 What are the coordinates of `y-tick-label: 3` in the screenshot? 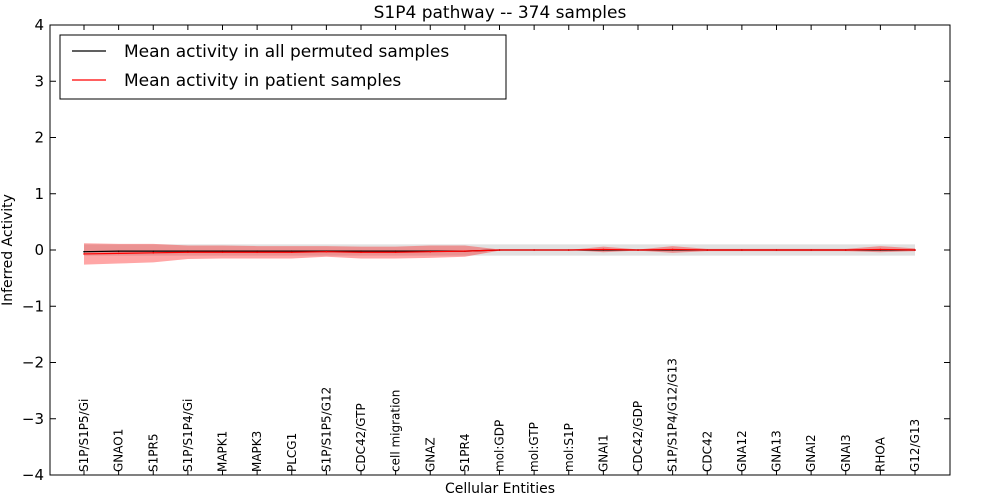 It's located at (39, 81).